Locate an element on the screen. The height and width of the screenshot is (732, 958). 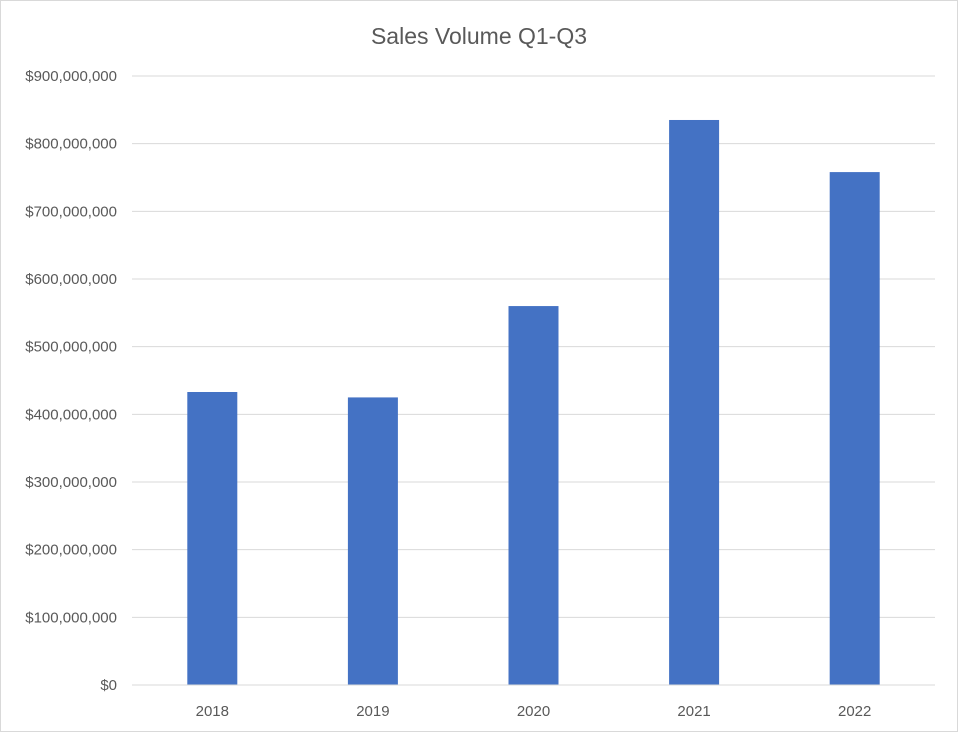
x-tick-label: 2022 is located at coordinates (854, 711).